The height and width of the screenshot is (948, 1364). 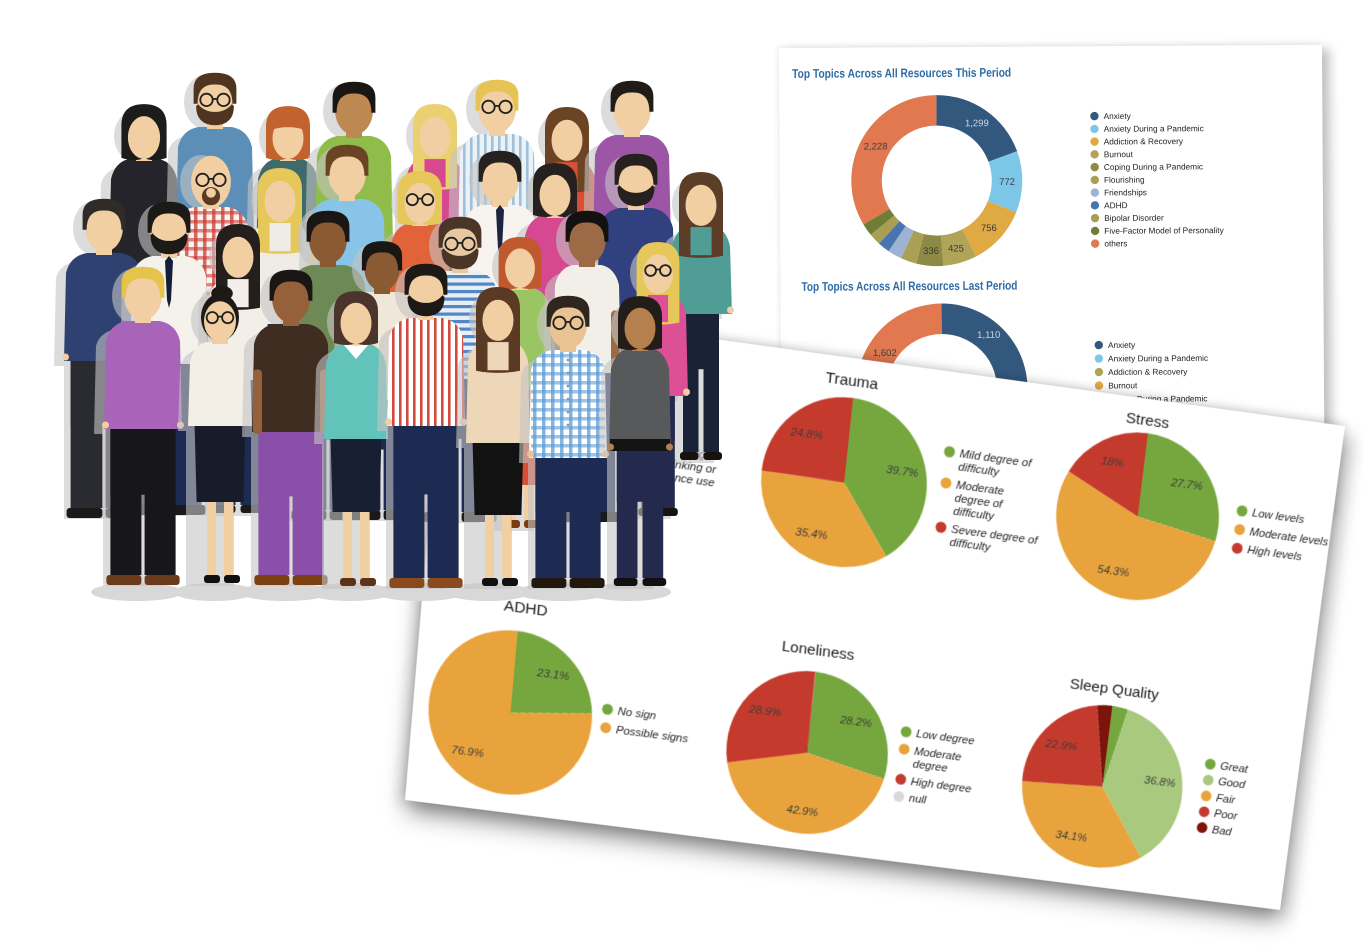 I want to click on svg-text: 1,299, so click(x=977, y=123).